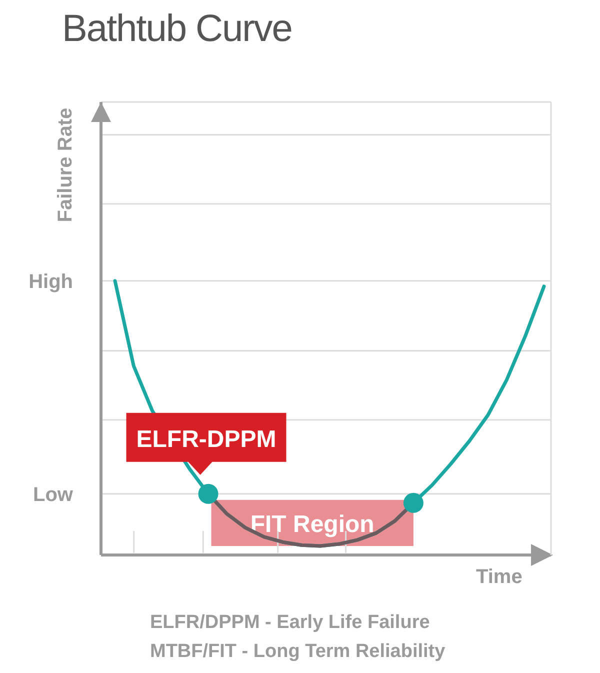  I want to click on callout-label: ELFR-DPPM, so click(206, 443).